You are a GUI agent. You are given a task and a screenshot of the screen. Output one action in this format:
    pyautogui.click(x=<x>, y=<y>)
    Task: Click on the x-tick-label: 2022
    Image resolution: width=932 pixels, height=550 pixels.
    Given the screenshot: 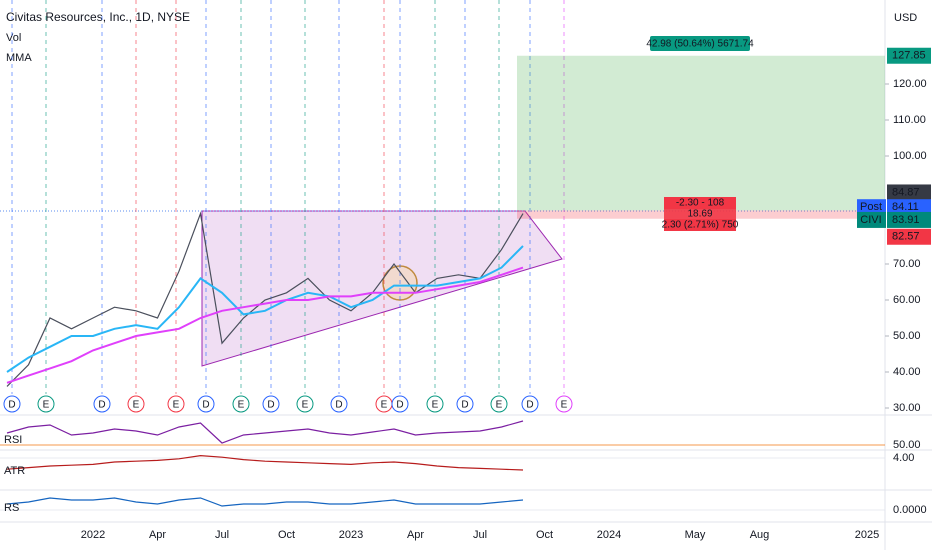 What is the action you would take?
    pyautogui.click(x=93, y=535)
    